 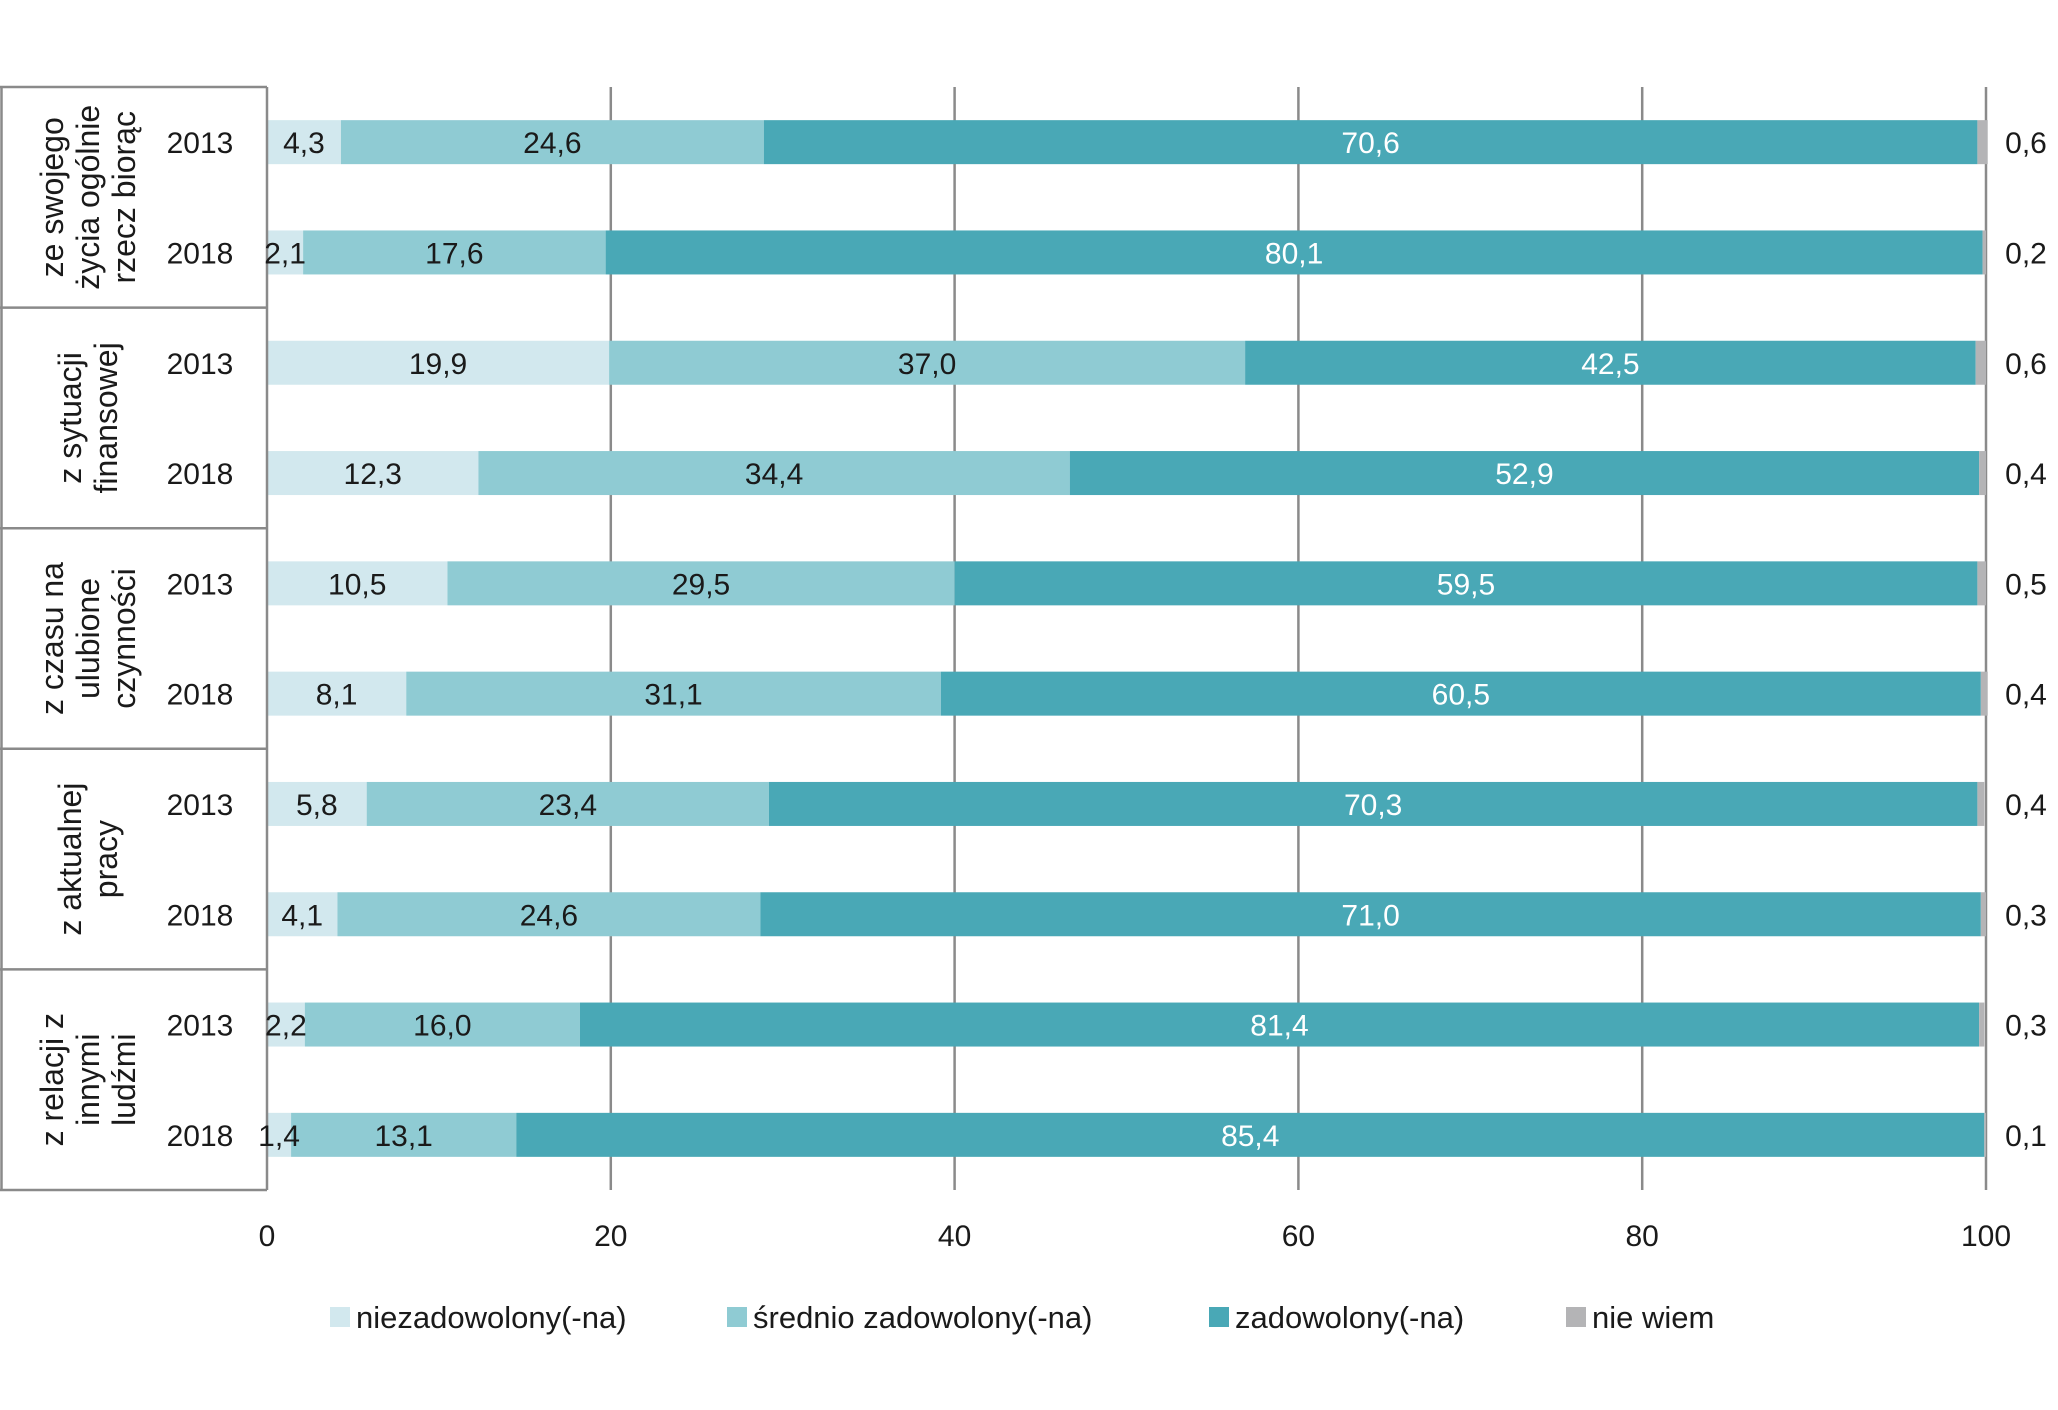 I want to click on x-tick-label: 80, so click(x=1642, y=1236).